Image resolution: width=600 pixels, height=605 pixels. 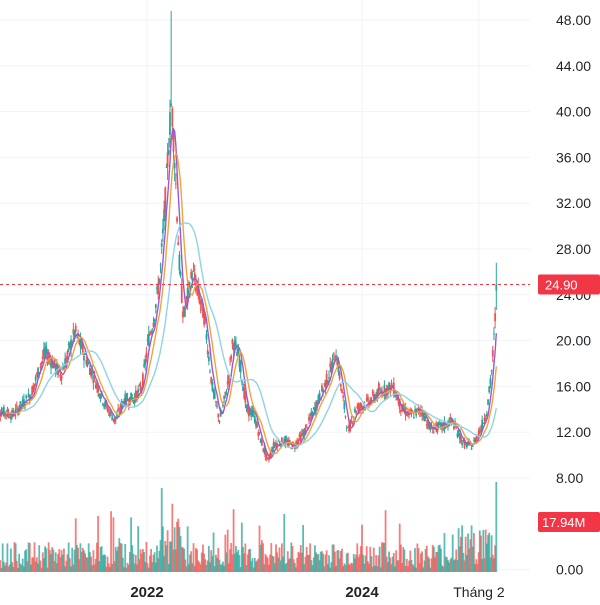 I want to click on x-tick-label: 2022, so click(x=146, y=592).